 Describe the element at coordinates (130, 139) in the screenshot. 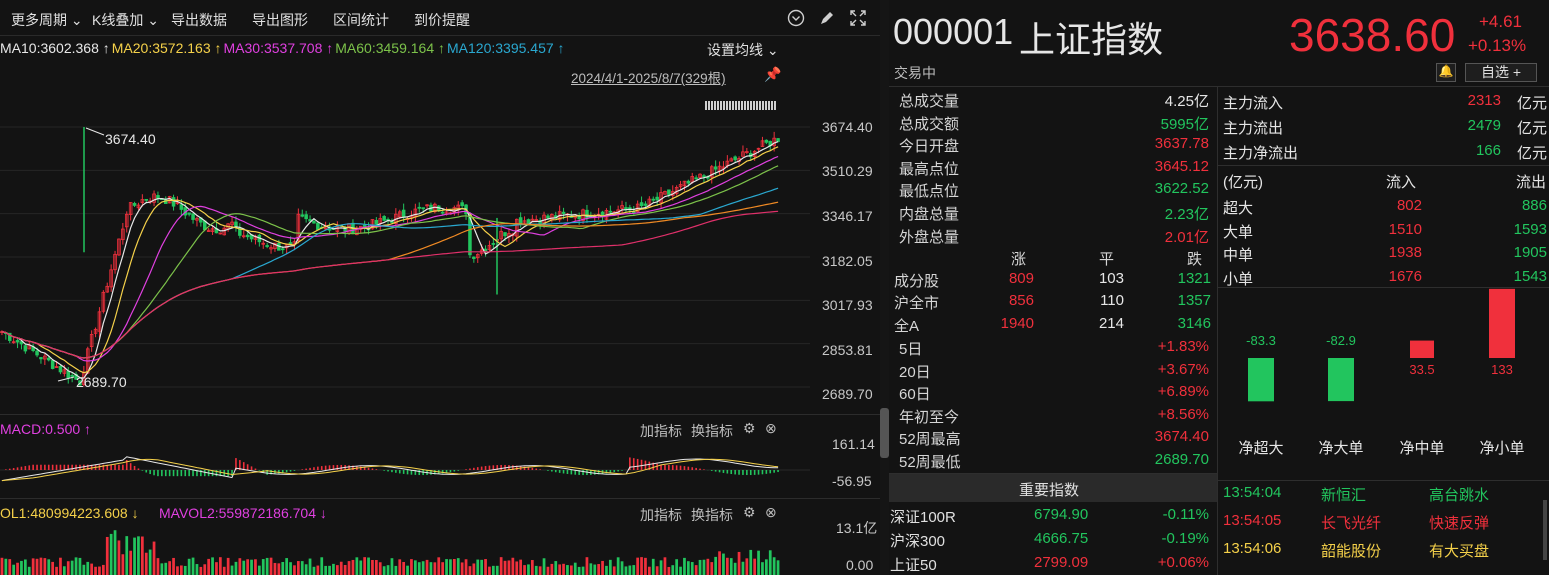

I see `high-marker-label: 3674.40` at that location.